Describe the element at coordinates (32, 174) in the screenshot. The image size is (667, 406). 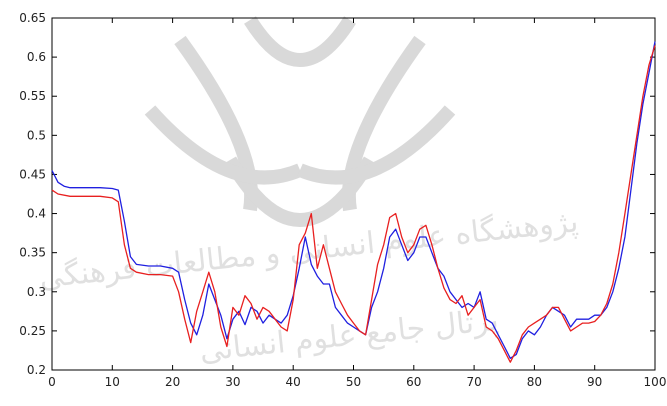
I see `y-tick-label: 0.45` at that location.